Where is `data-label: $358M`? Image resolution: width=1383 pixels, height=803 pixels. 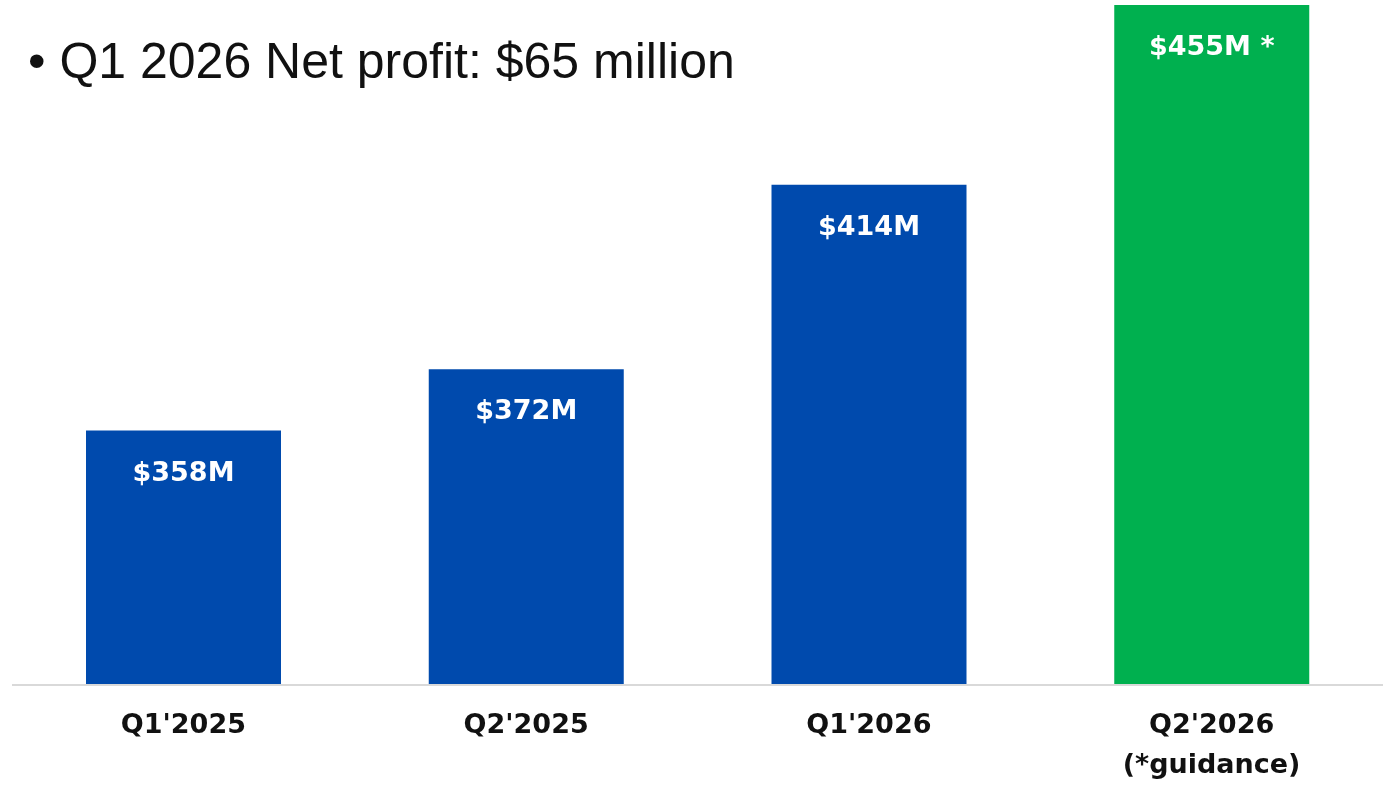
data-label: $358M is located at coordinates (183, 471).